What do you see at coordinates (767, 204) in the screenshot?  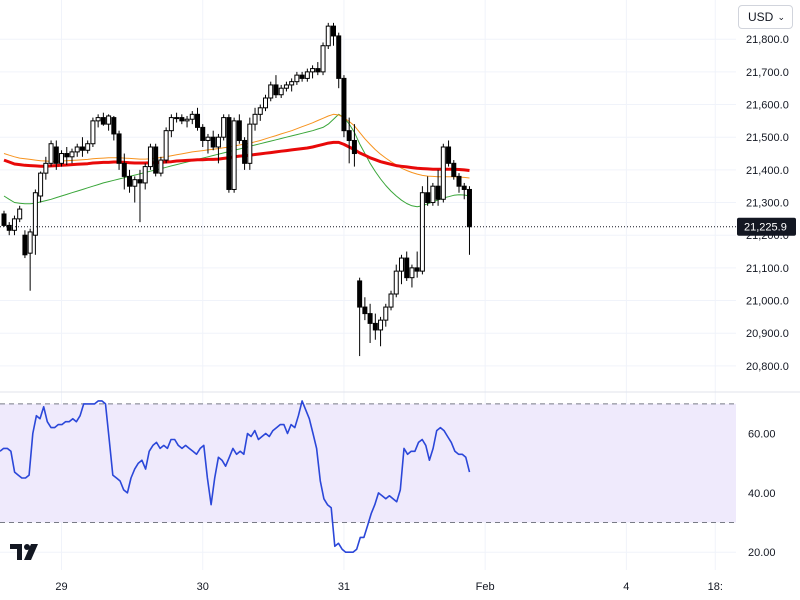 I see `price-tick-label: 21,300.0` at bounding box center [767, 204].